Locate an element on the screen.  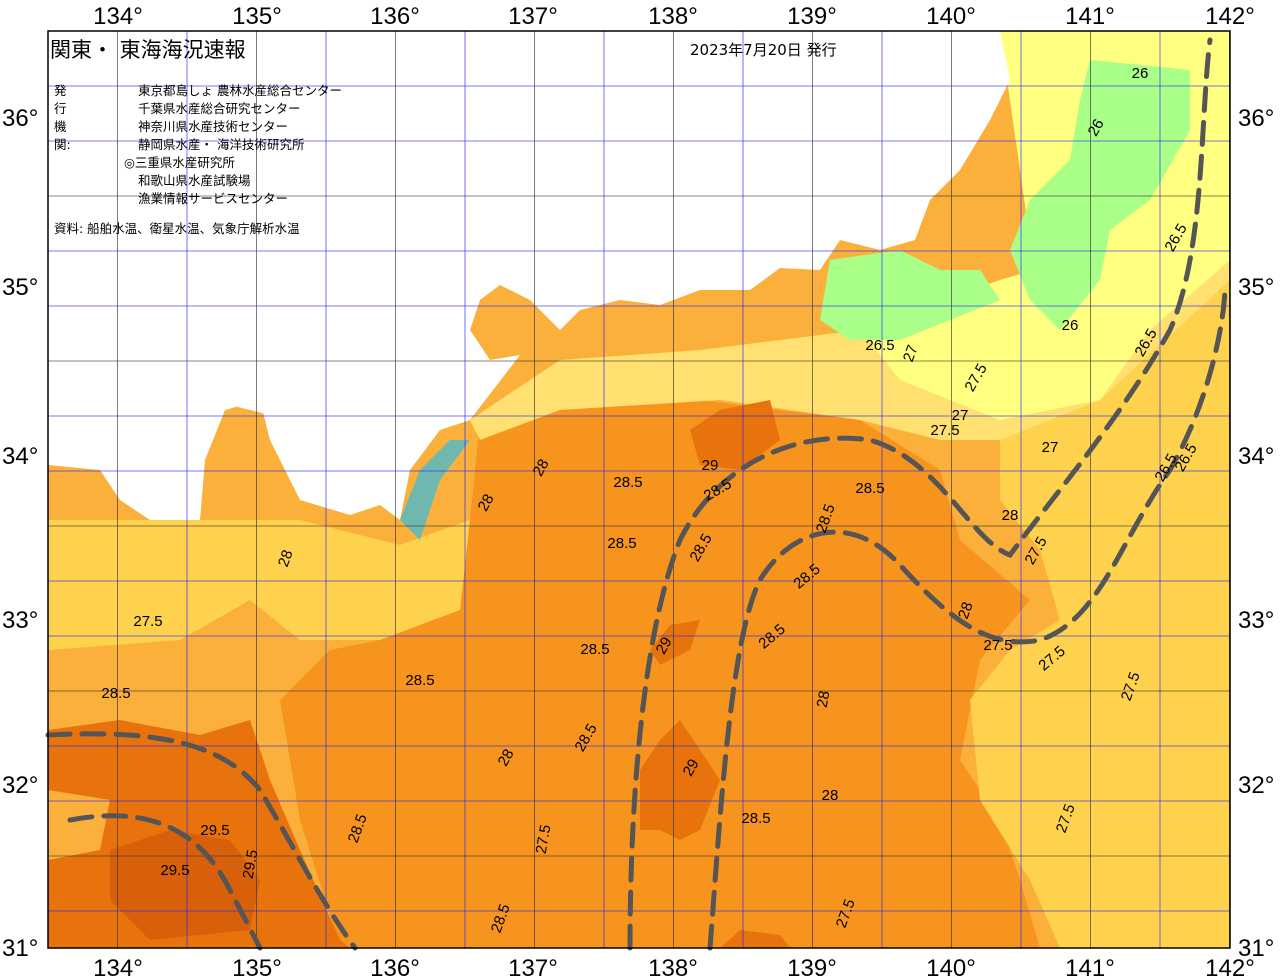
lat-tick-right: 35° is located at coordinates (1256, 287).